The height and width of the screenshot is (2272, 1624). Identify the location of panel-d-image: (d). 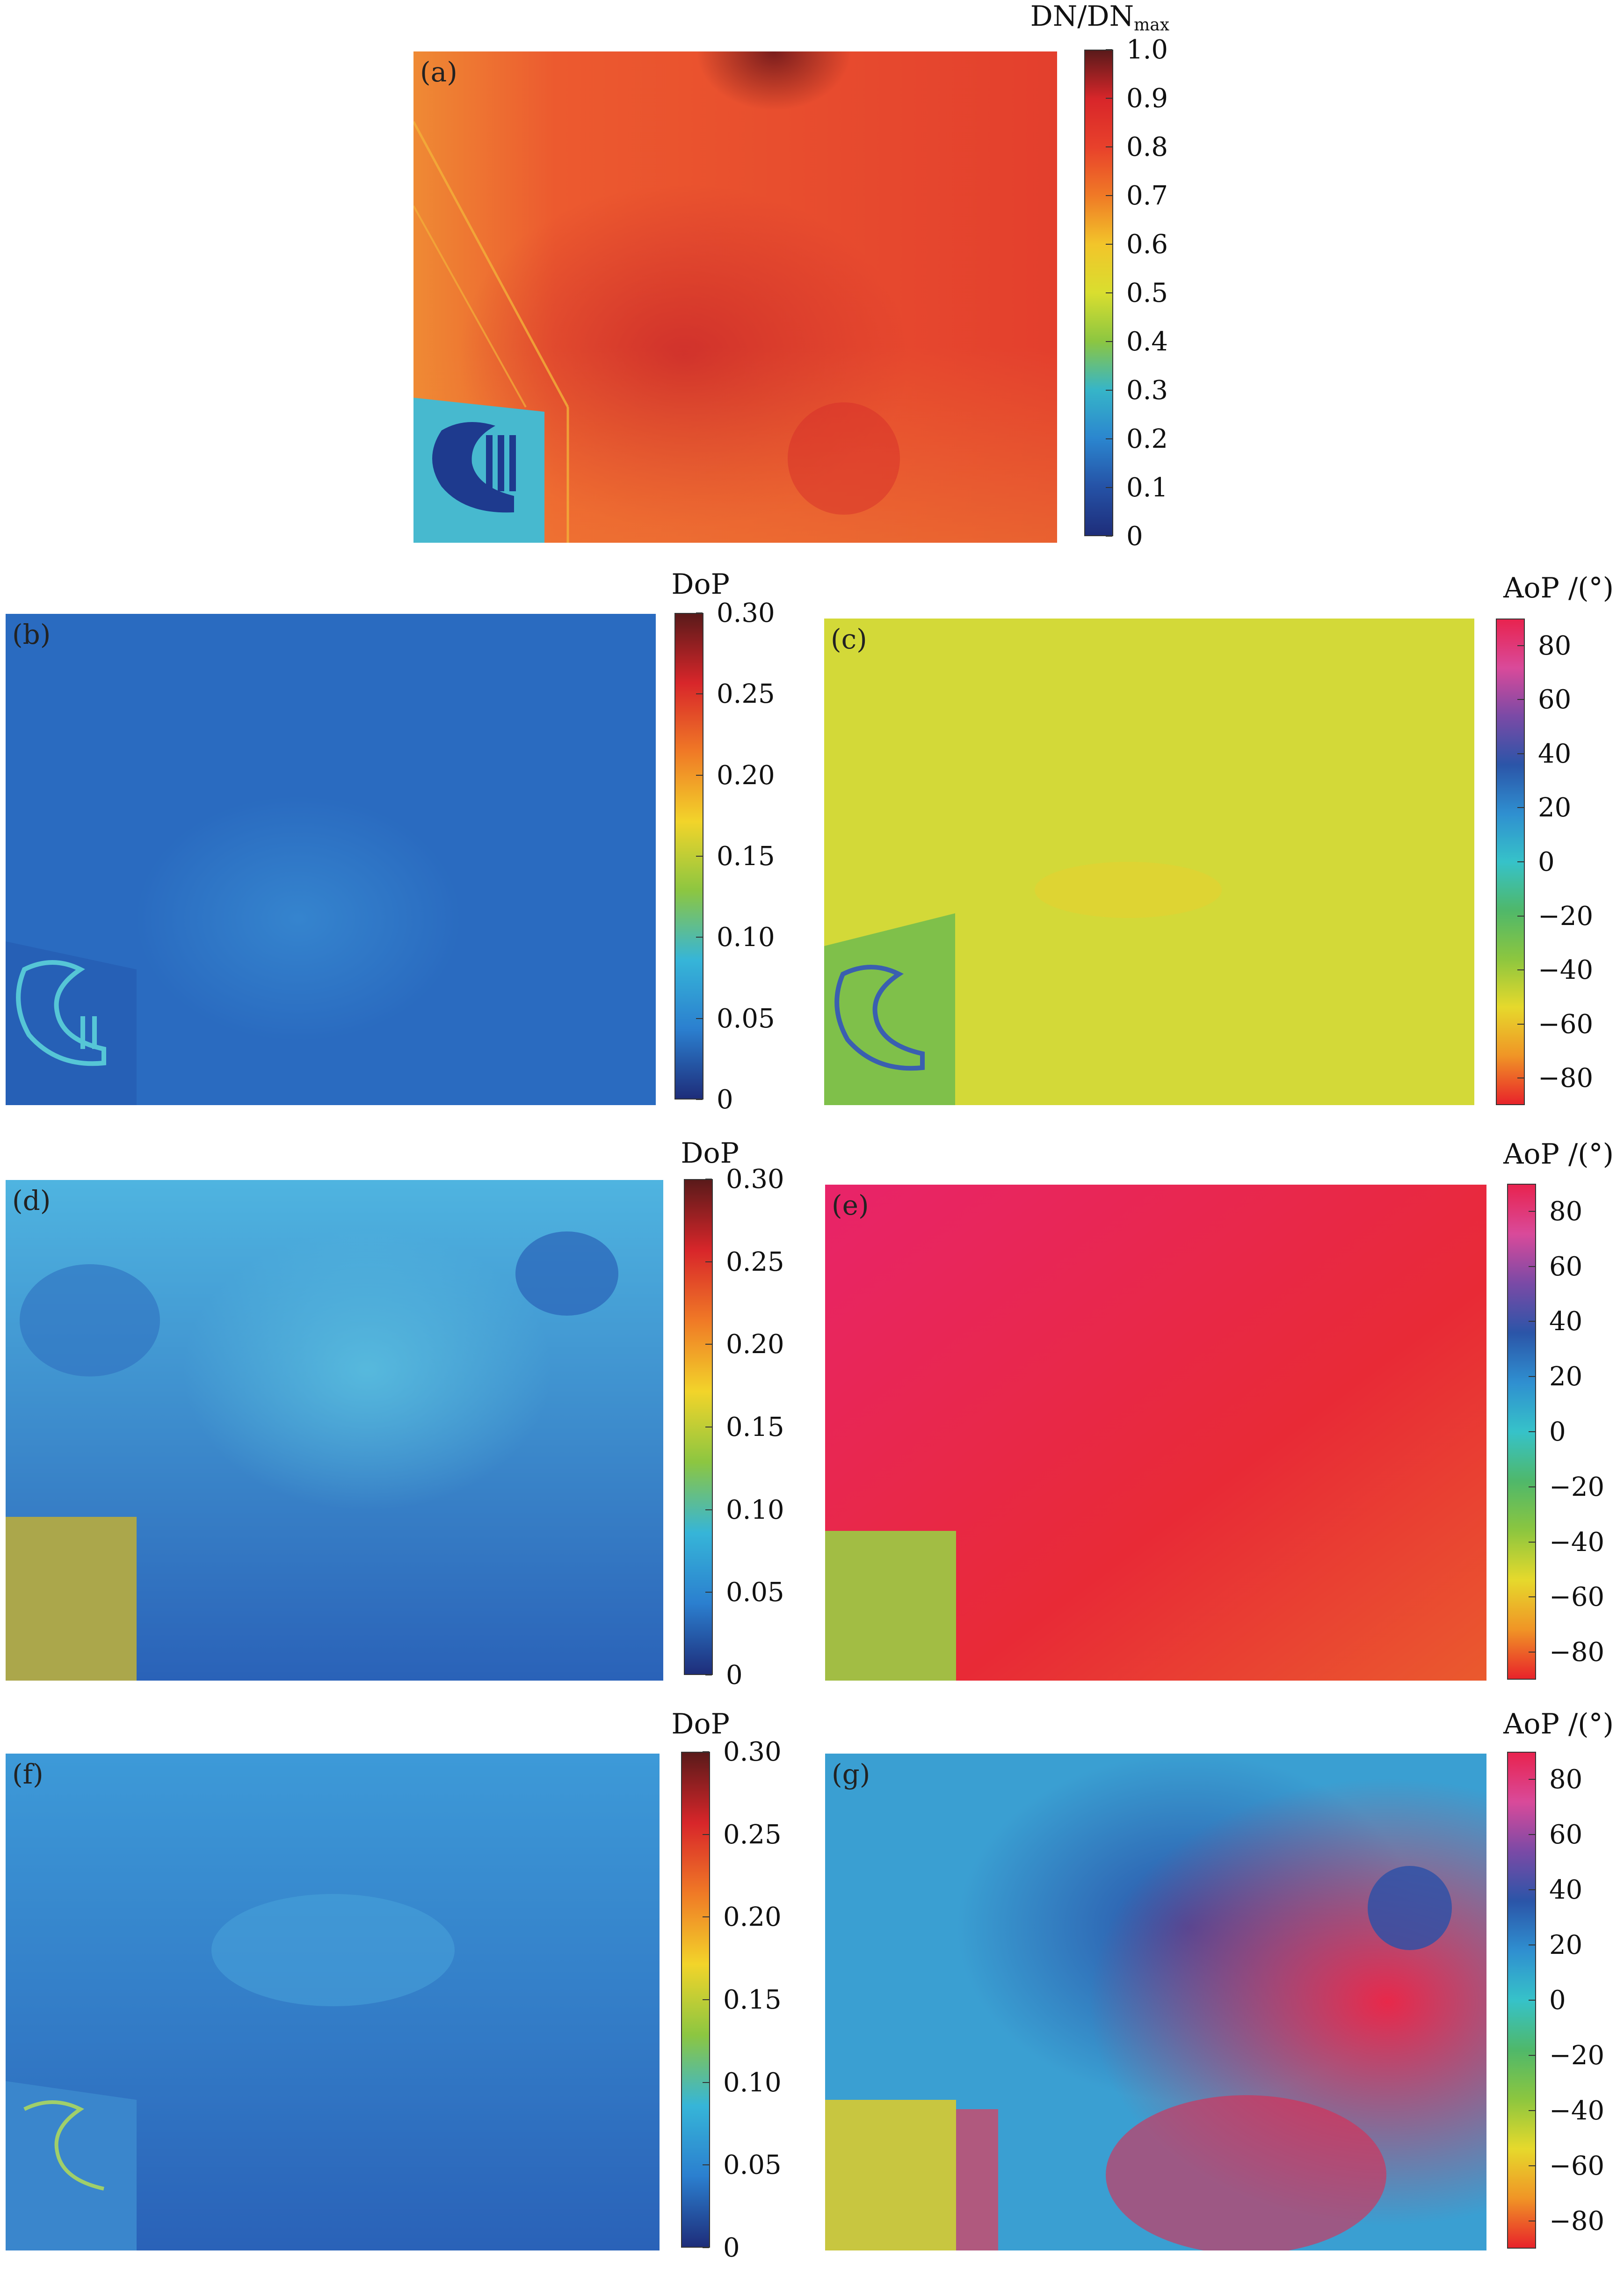
(334, 1431).